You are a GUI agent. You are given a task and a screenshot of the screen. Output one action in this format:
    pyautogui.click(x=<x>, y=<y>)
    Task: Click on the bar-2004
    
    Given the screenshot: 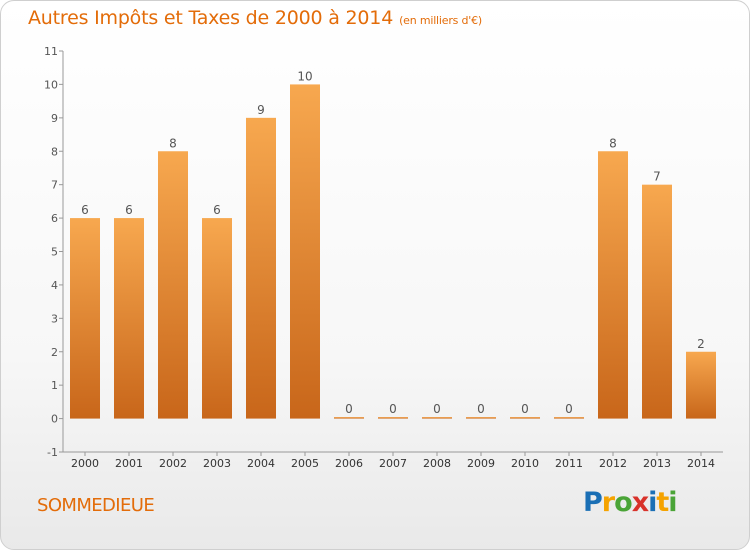 What is the action you would take?
    pyautogui.click(x=261, y=268)
    